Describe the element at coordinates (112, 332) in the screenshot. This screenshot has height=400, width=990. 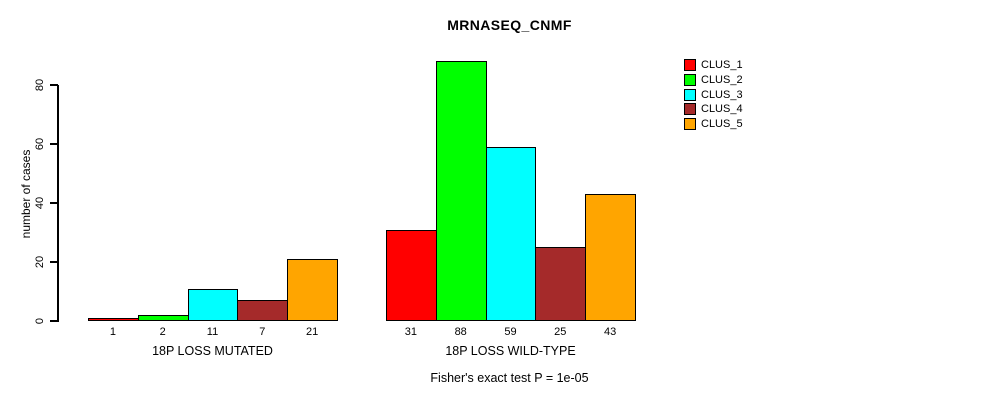
I see `bar-value-label: 1` at that location.